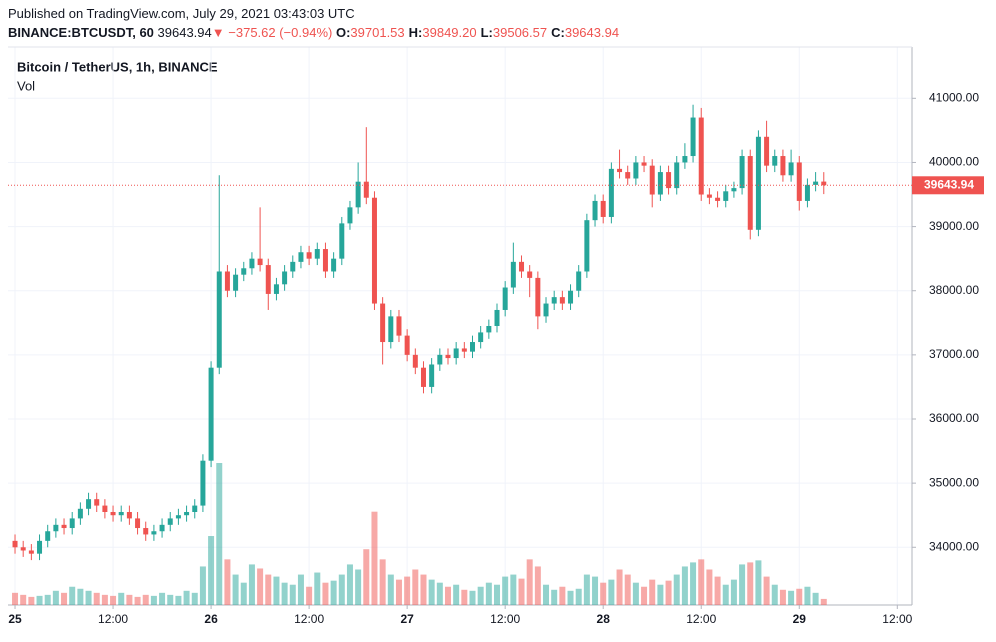 This screenshot has height=642, width=996. Describe the element at coordinates (949, 184) in the screenshot. I see `last-price-label: 39643.94` at that location.